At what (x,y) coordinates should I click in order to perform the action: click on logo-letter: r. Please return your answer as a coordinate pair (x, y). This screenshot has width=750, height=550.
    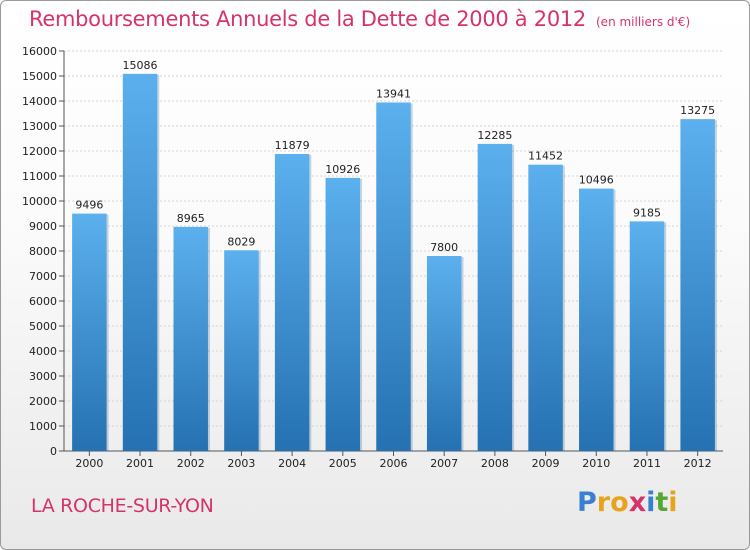
    Looking at the image, I should click on (603, 502).